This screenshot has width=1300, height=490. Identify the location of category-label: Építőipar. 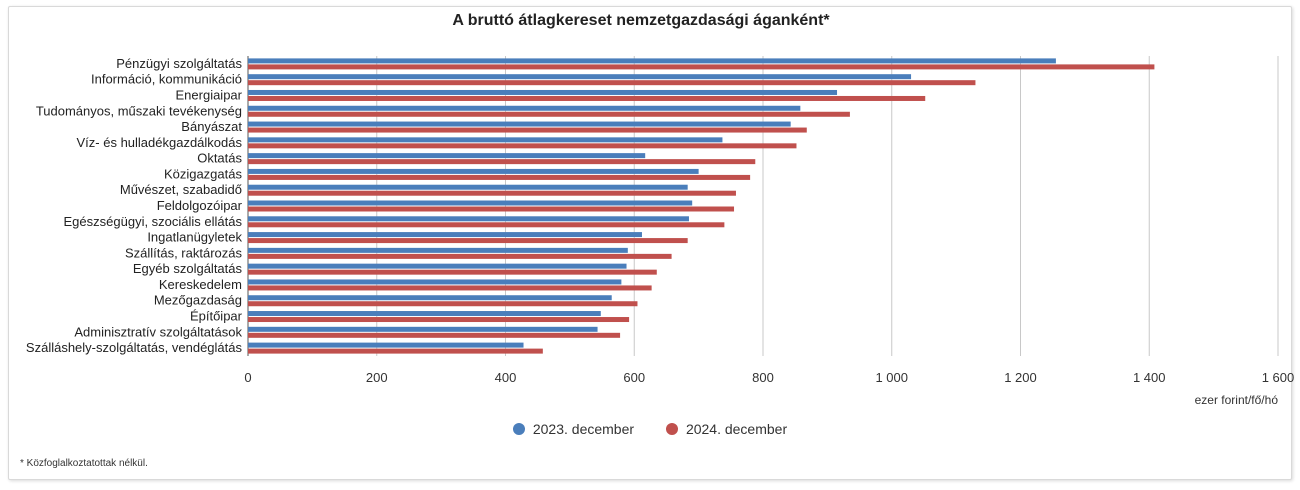
(216, 316).